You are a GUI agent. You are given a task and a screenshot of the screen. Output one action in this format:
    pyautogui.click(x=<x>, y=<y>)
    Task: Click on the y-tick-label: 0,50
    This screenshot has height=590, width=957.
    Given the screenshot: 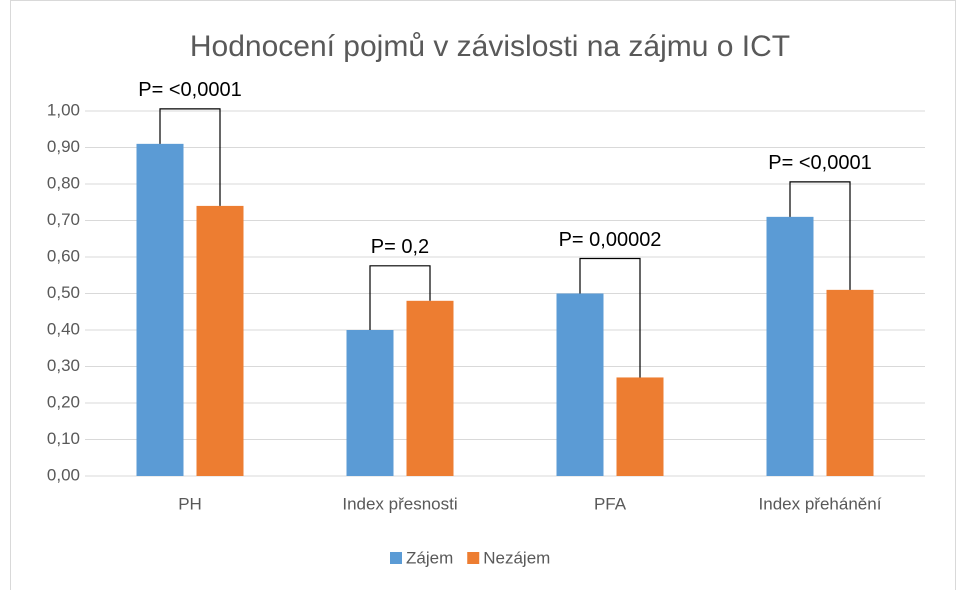 What is the action you would take?
    pyautogui.click(x=63, y=292)
    